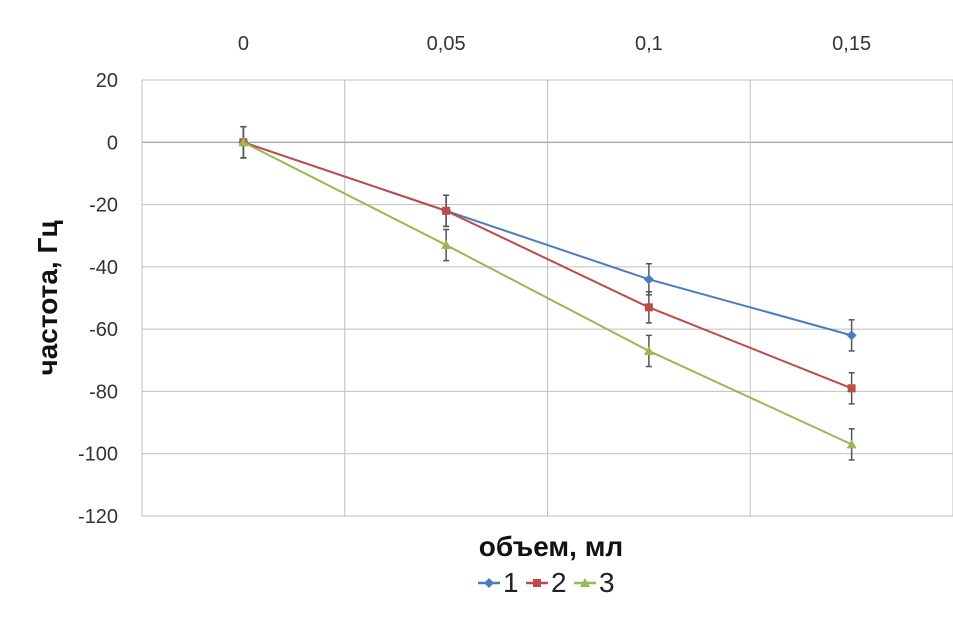  Describe the element at coordinates (98, 517) in the screenshot. I see `y-tick-label: -120` at that location.